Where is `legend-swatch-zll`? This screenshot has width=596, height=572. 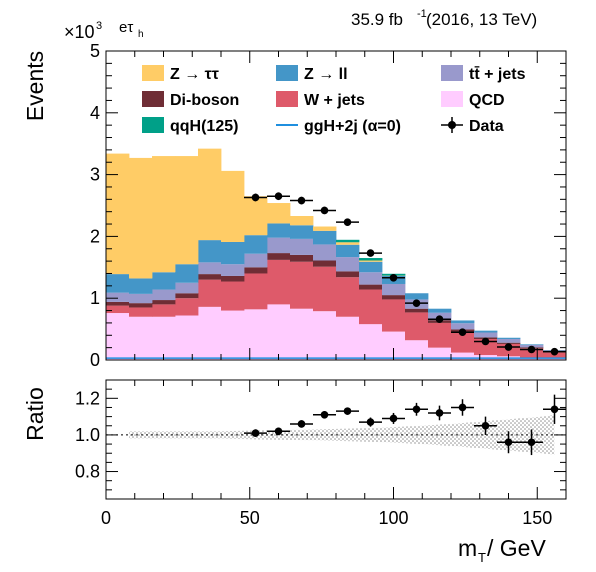
legend-swatch-zll is located at coordinates (287, 73).